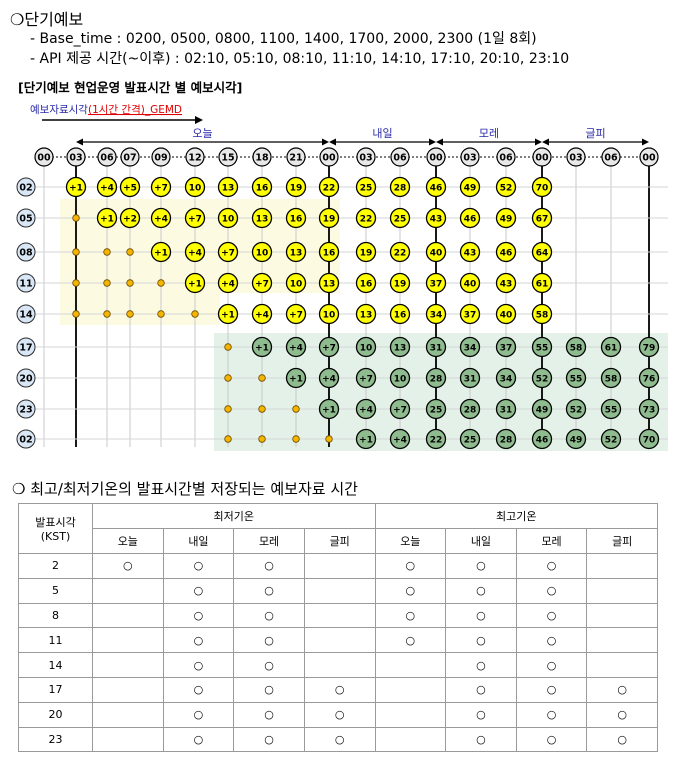 The image size is (682, 777). Describe the element at coordinates (338, 689) in the screenshot. I see `table-row: 17 ○ ○ ○ ○ ○ ○` at that location.